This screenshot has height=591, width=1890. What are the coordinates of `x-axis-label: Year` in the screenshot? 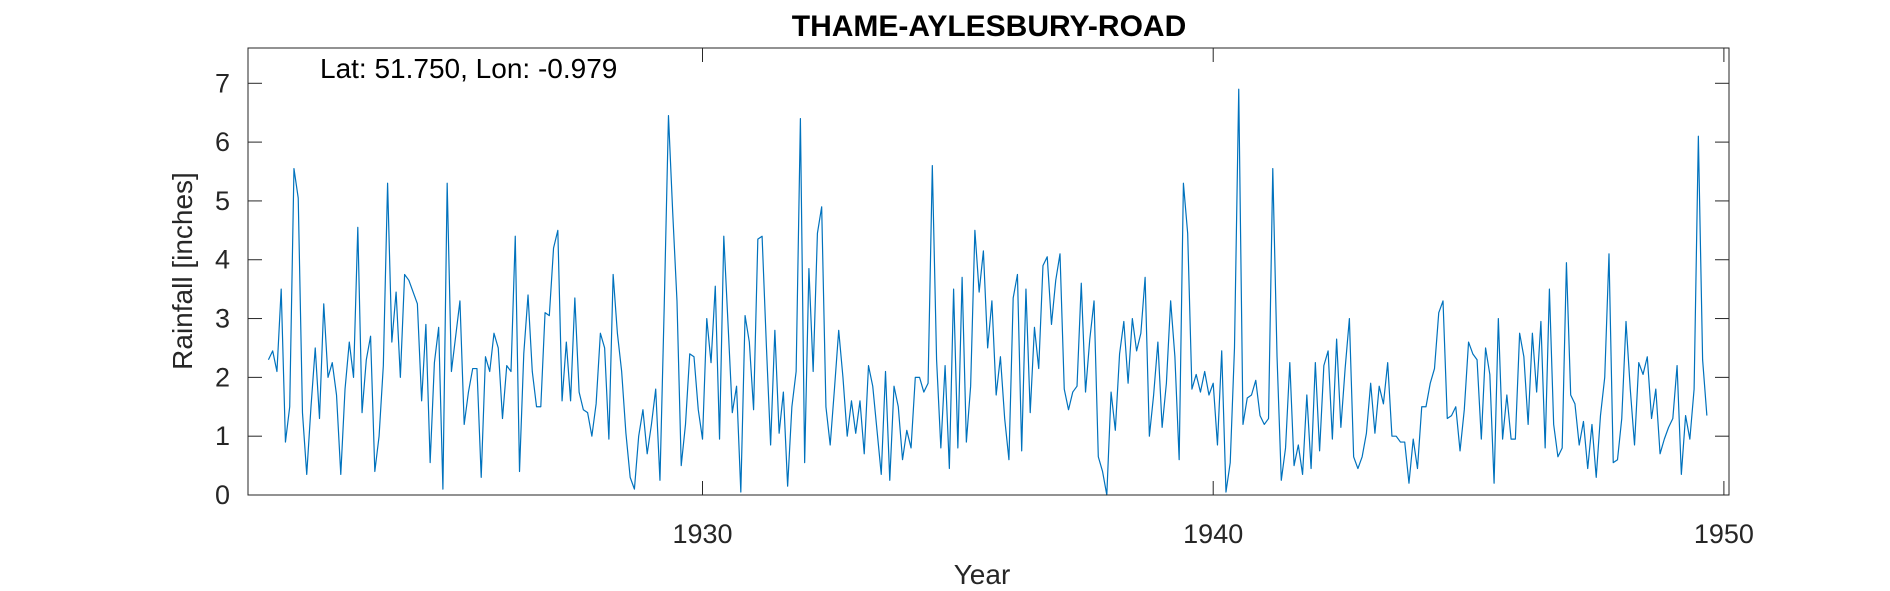 It's located at (982, 574).